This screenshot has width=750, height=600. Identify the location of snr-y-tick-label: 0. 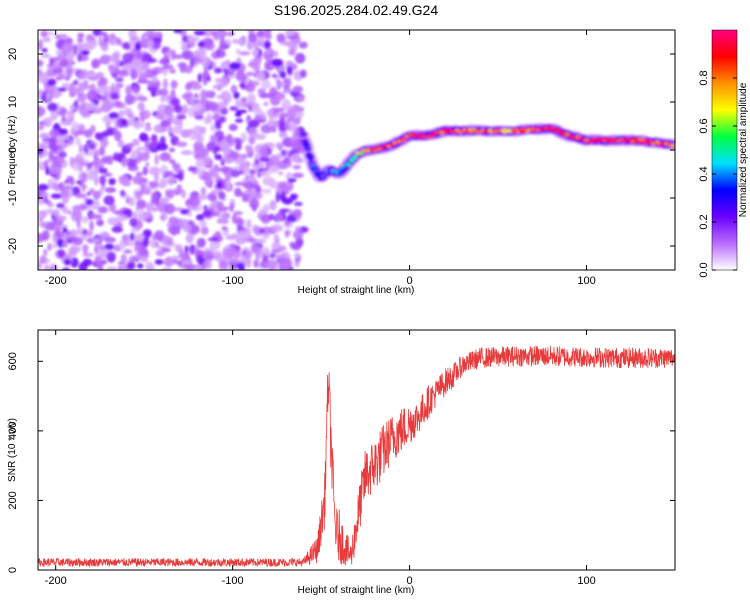
(13, 570).